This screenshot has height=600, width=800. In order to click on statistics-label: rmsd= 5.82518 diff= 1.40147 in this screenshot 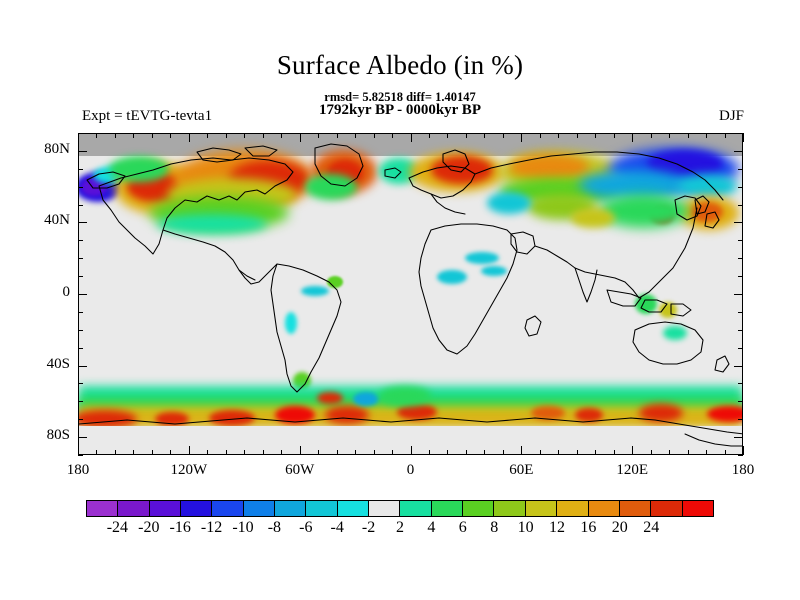, I will do `click(400, 97)`.